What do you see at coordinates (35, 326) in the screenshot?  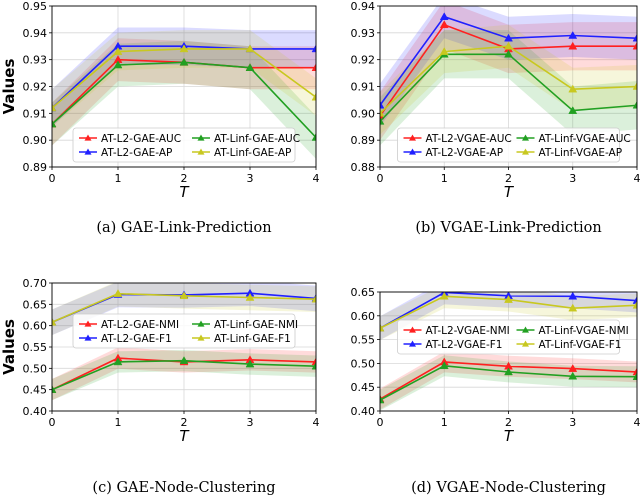 I see `y-tick-label: 0.60` at bounding box center [35, 326].